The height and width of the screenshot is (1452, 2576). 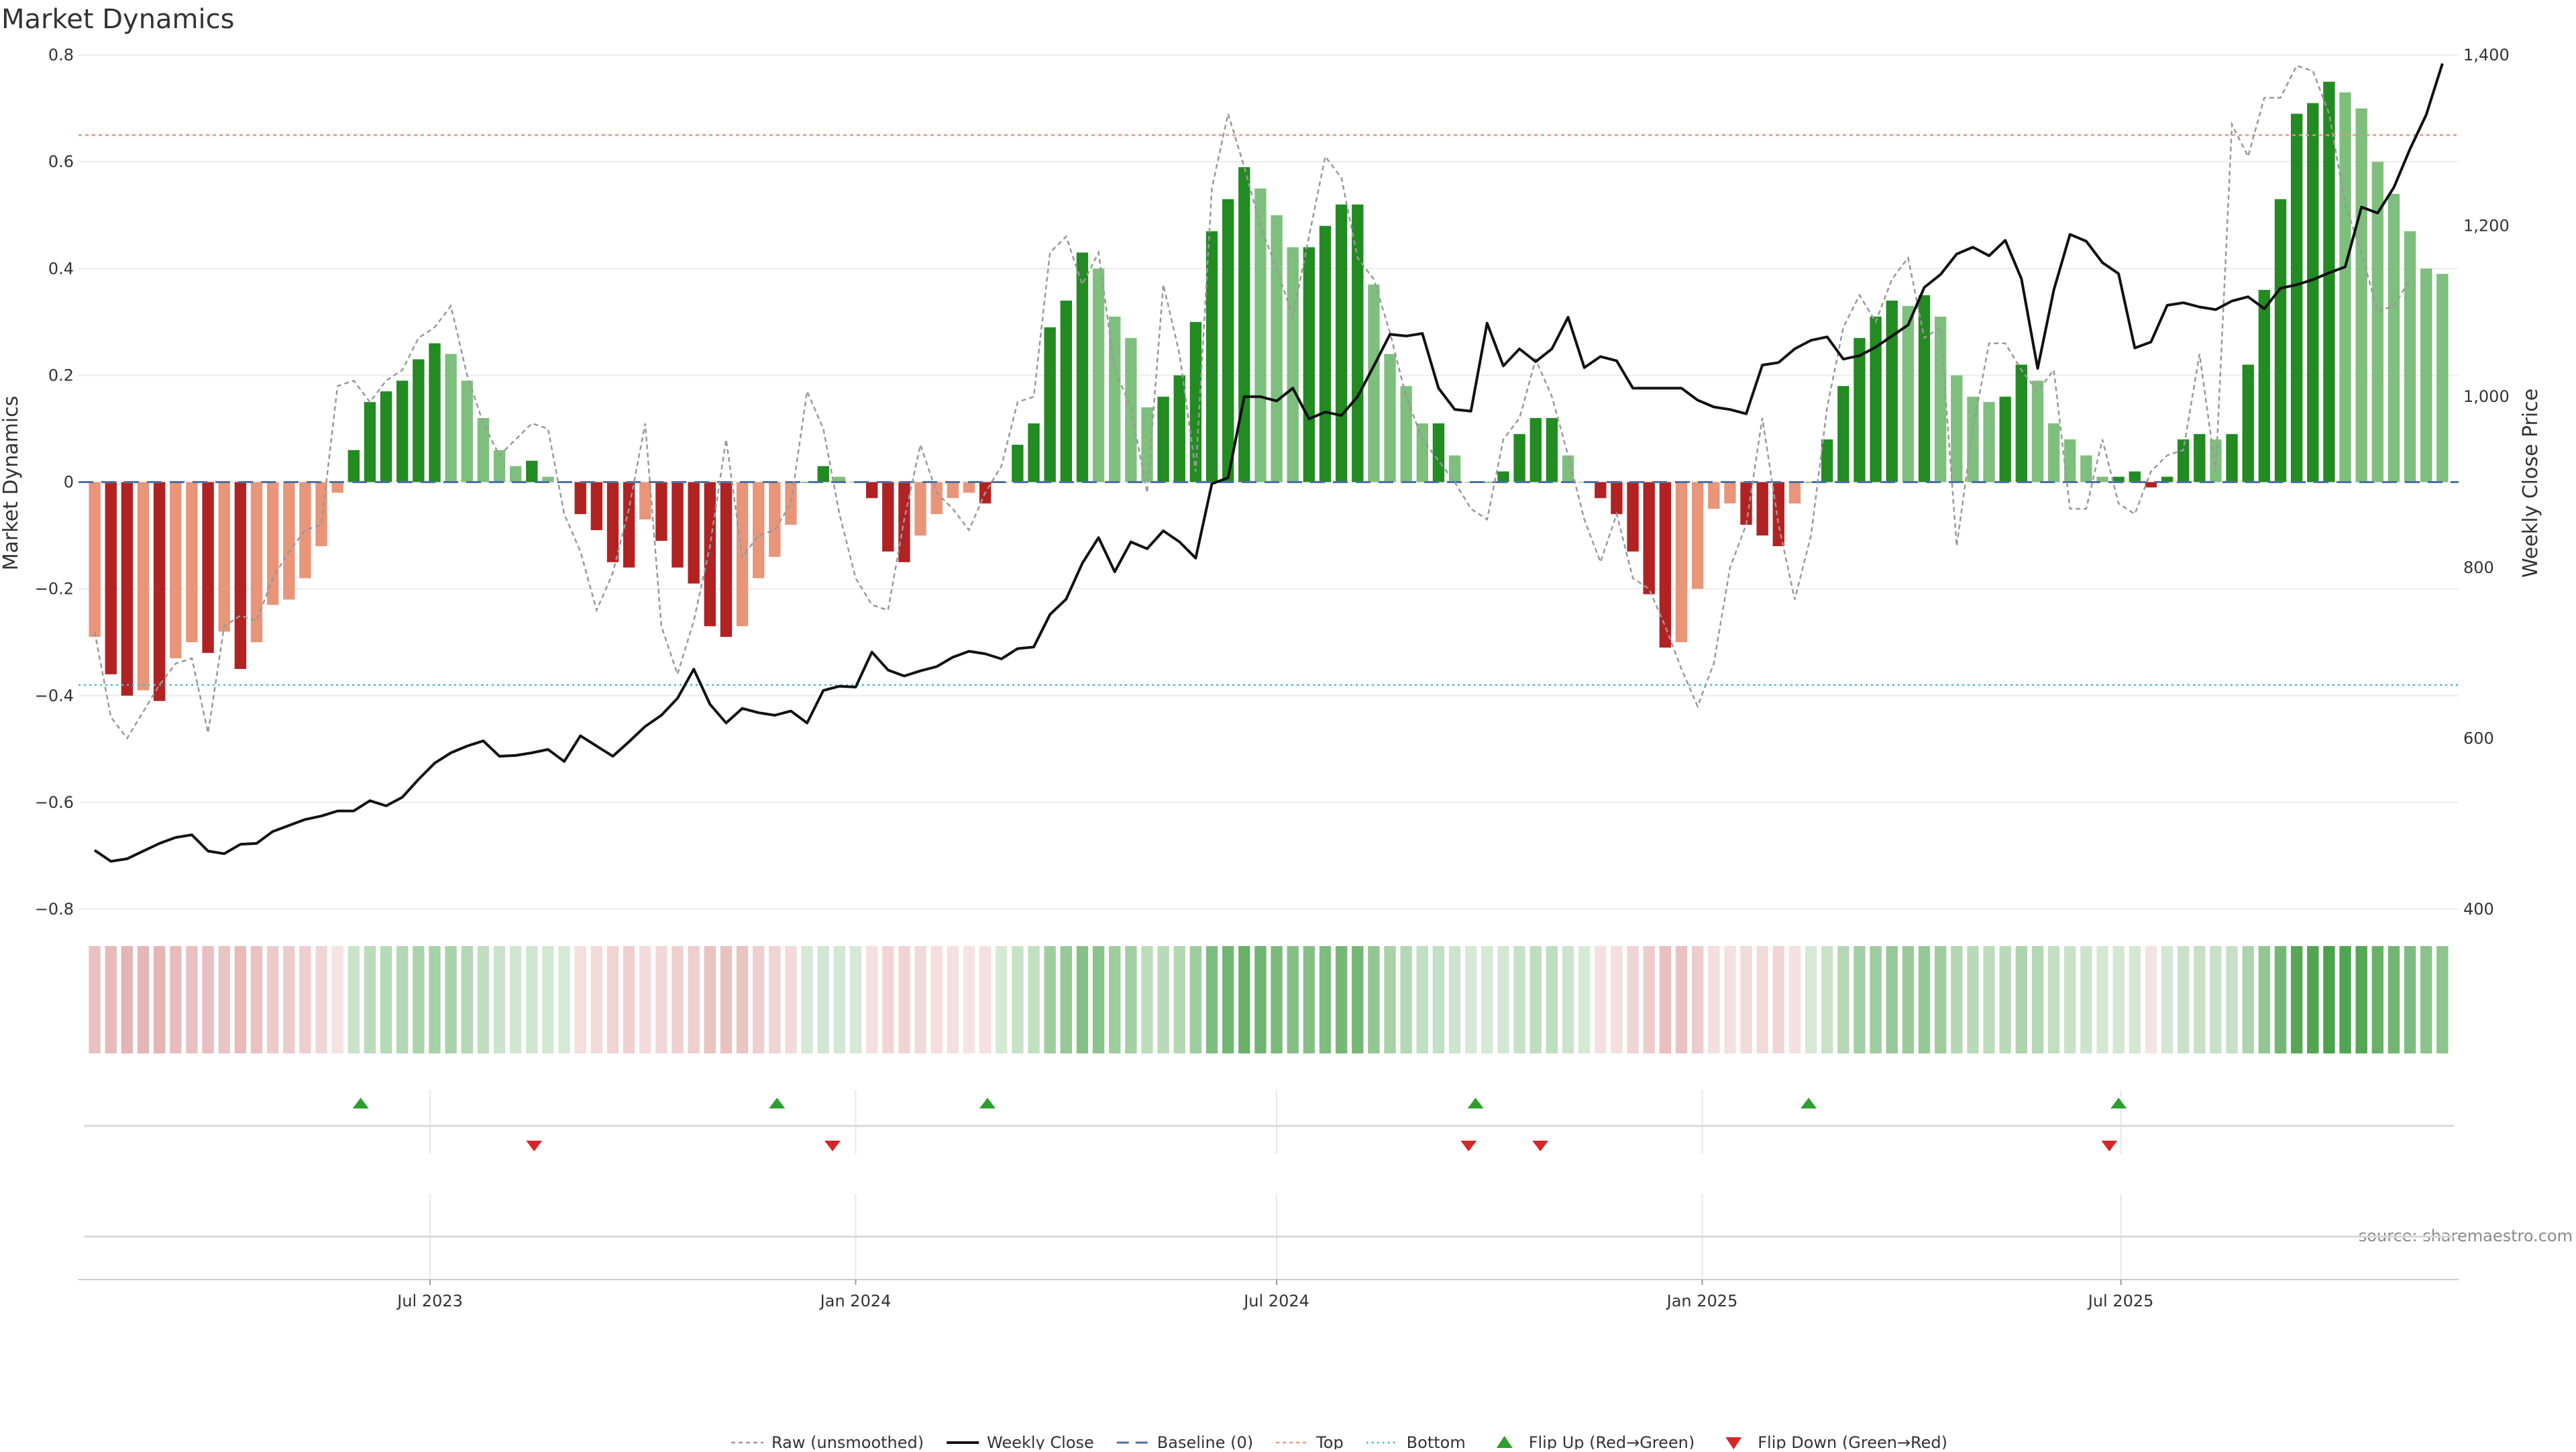 What do you see at coordinates (2478, 738) in the screenshot?
I see `y2-tick-label: 600` at bounding box center [2478, 738].